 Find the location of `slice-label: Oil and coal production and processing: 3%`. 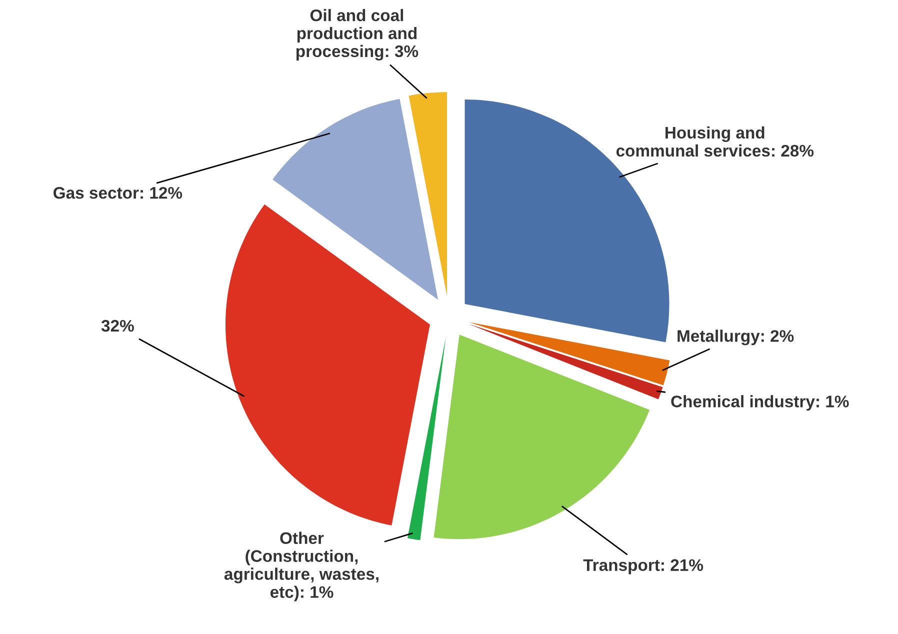

slice-label: Oil and coal production and processing: 3% is located at coordinates (357, 35).